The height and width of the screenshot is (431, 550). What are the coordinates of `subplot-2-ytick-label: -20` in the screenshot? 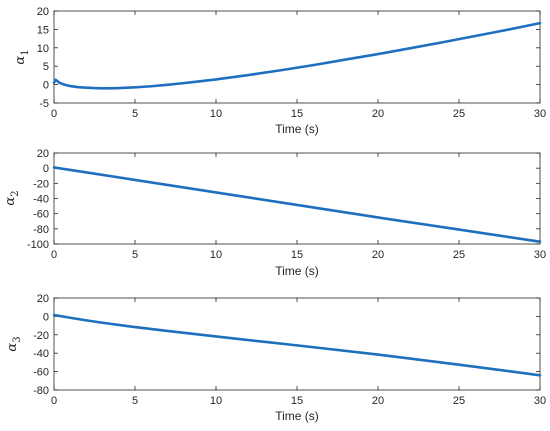 It's located at (41, 184).